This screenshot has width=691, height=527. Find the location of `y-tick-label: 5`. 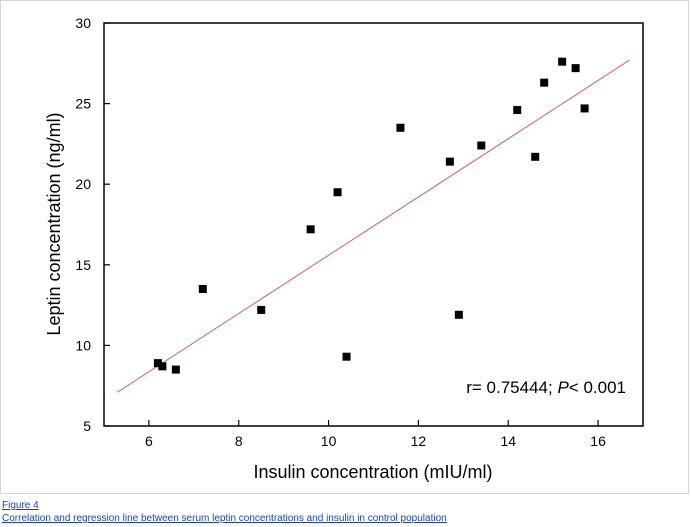

y-tick-label: 5 is located at coordinates (87, 426).